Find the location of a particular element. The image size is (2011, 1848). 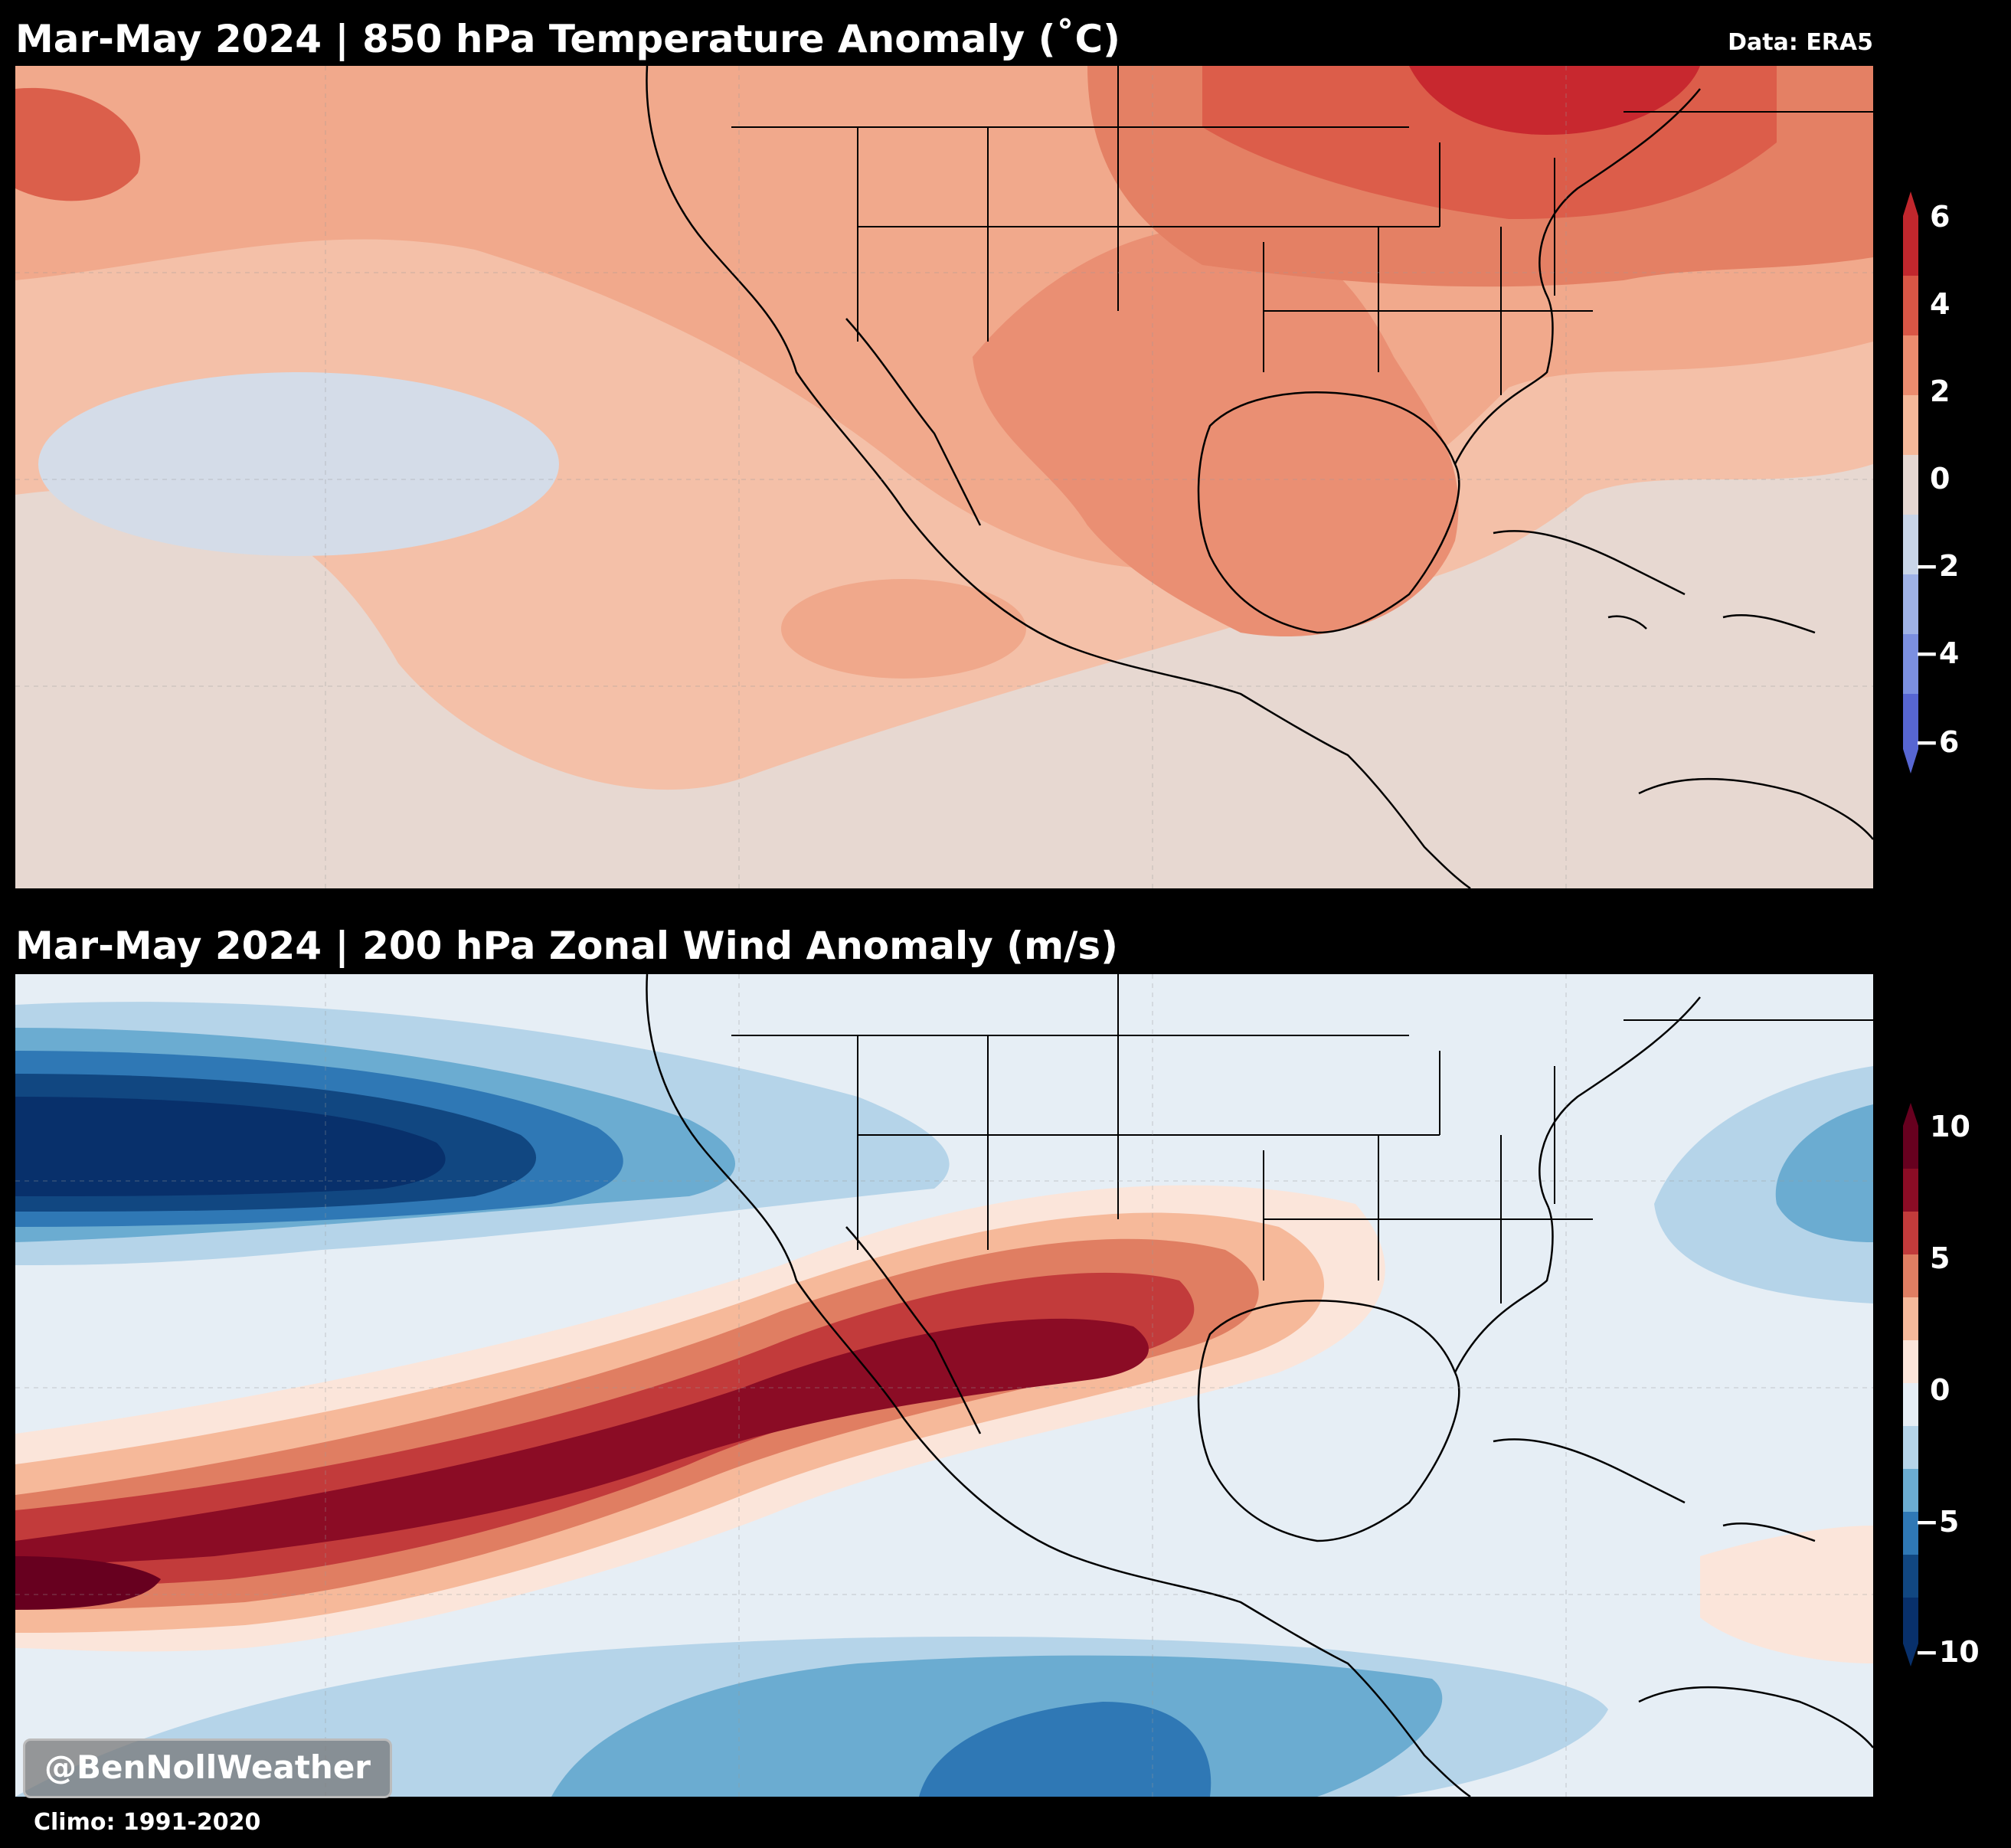

wind-tick-neg10: −10 is located at coordinates (1948, 1652).